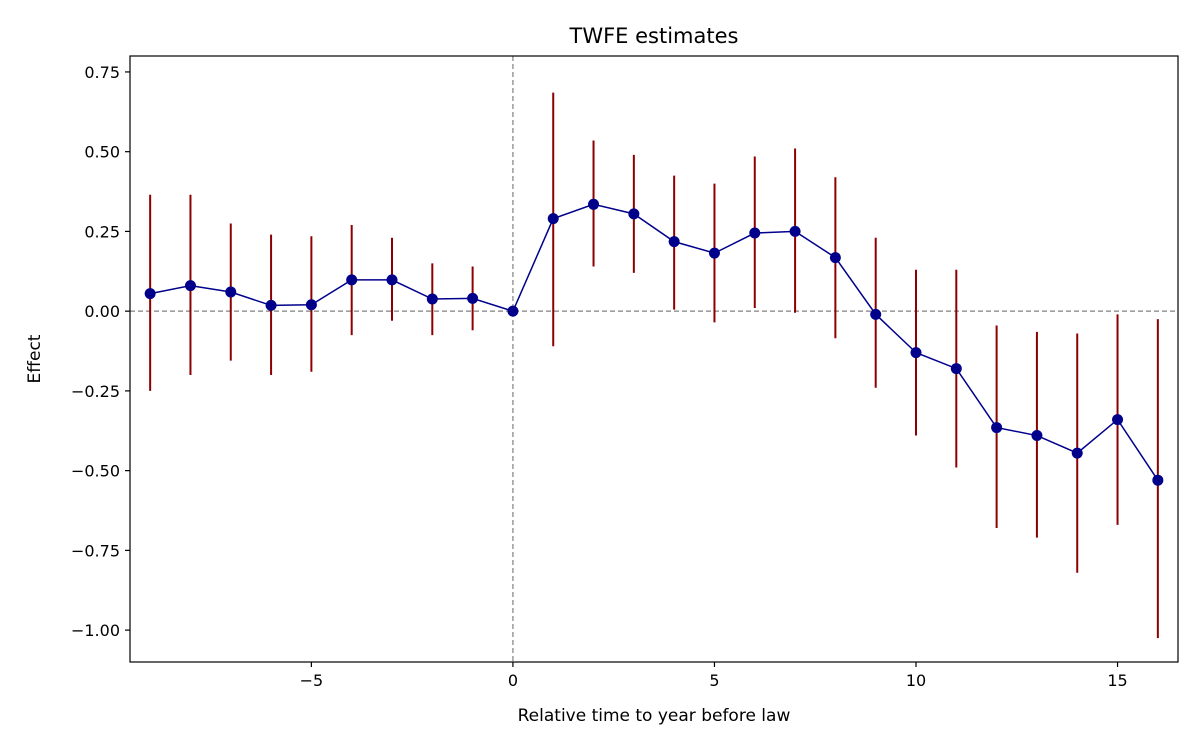 Image resolution: width=1200 pixels, height=750 pixels. What do you see at coordinates (916, 680) in the screenshot?
I see `x-tick-label: 10` at bounding box center [916, 680].